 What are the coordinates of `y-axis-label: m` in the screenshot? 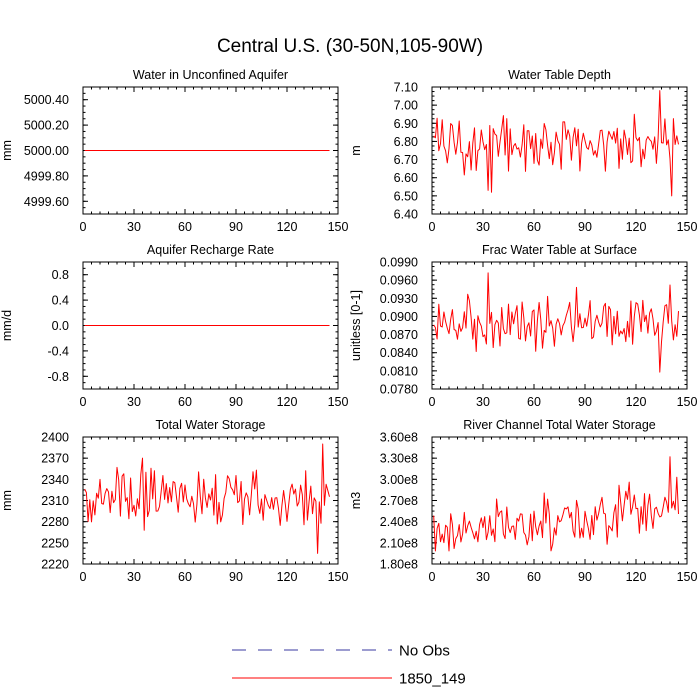 It's located at (356, 150).